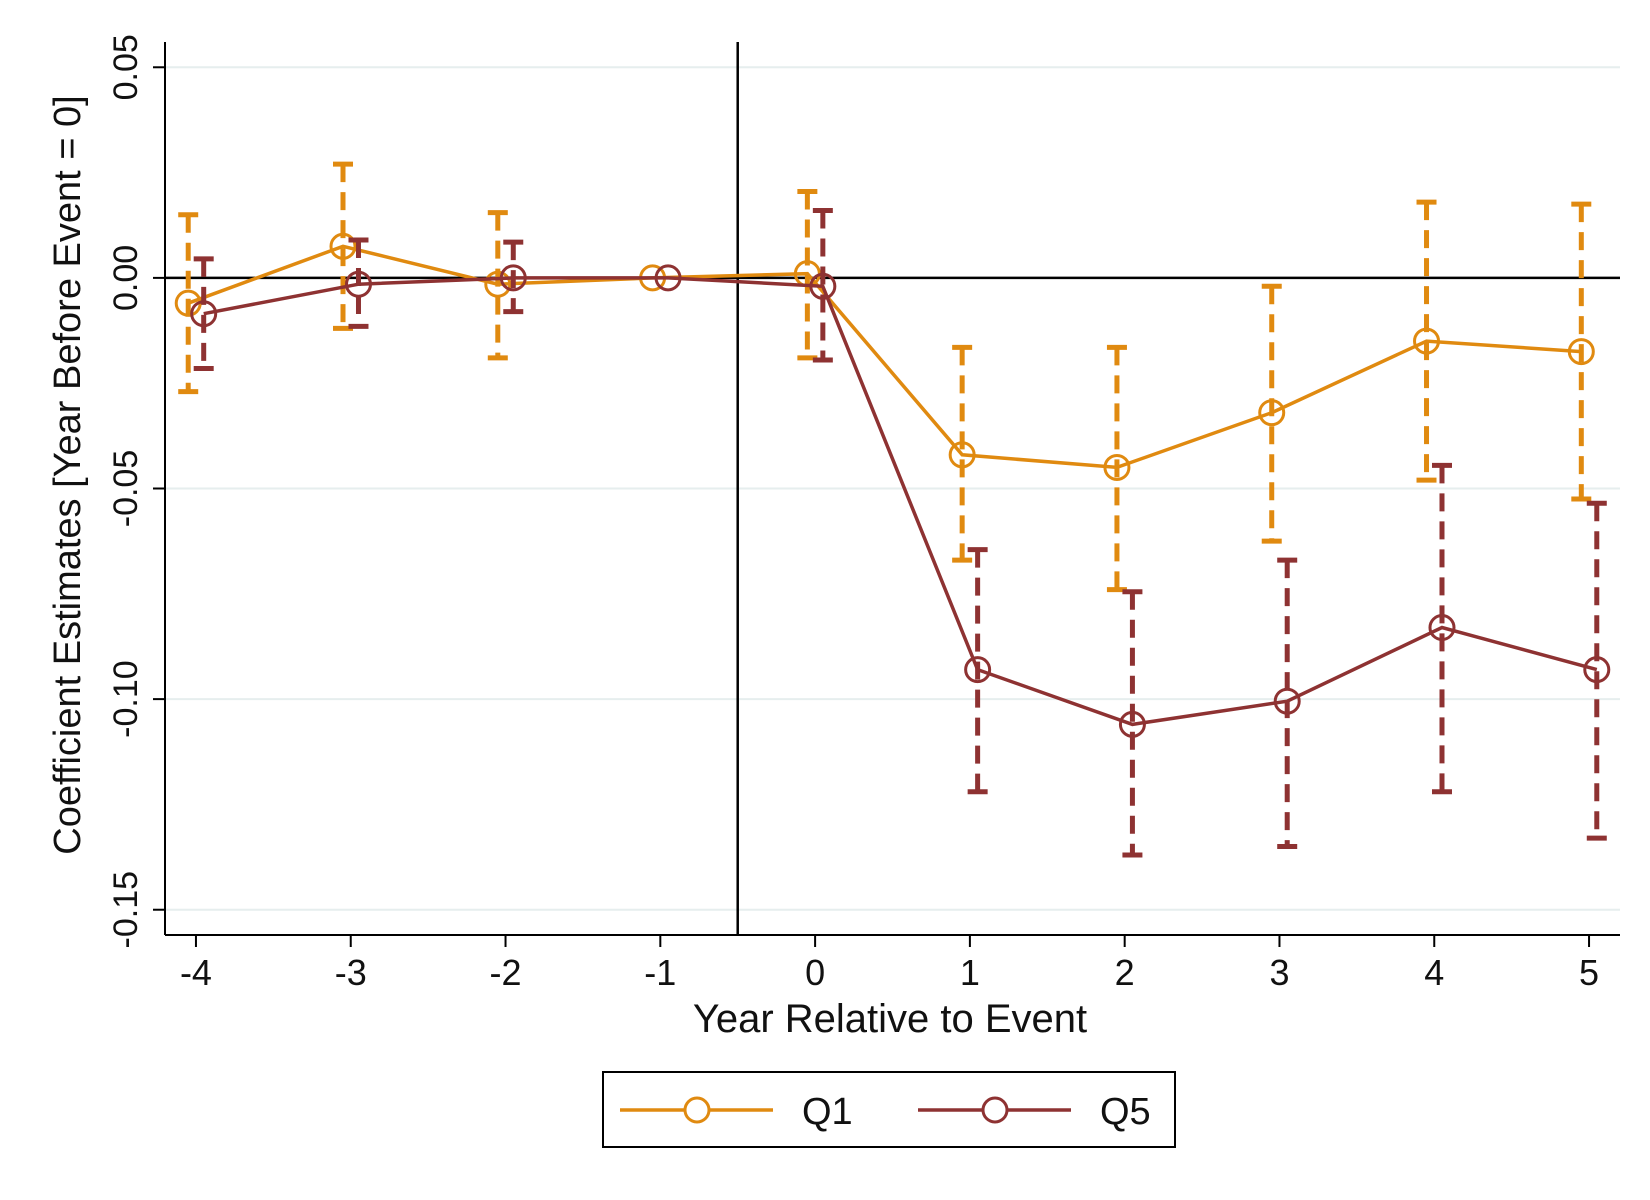 This screenshot has height=1200, width=1650. I want to click on x-tick-label: -1, so click(660, 972).